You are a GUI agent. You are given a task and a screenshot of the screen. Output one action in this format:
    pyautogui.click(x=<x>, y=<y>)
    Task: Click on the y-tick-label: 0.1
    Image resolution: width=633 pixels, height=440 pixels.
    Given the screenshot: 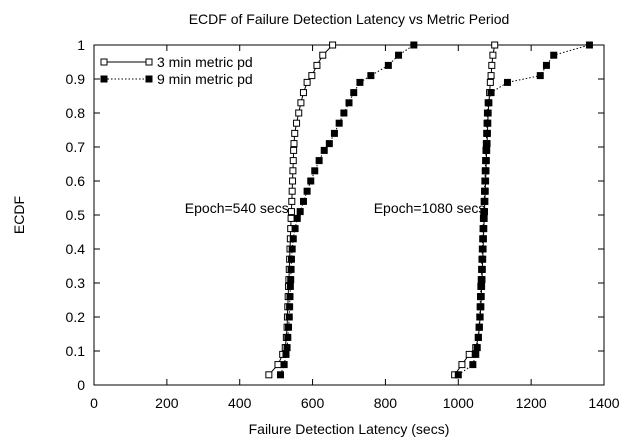 What is the action you would take?
    pyautogui.click(x=76, y=351)
    